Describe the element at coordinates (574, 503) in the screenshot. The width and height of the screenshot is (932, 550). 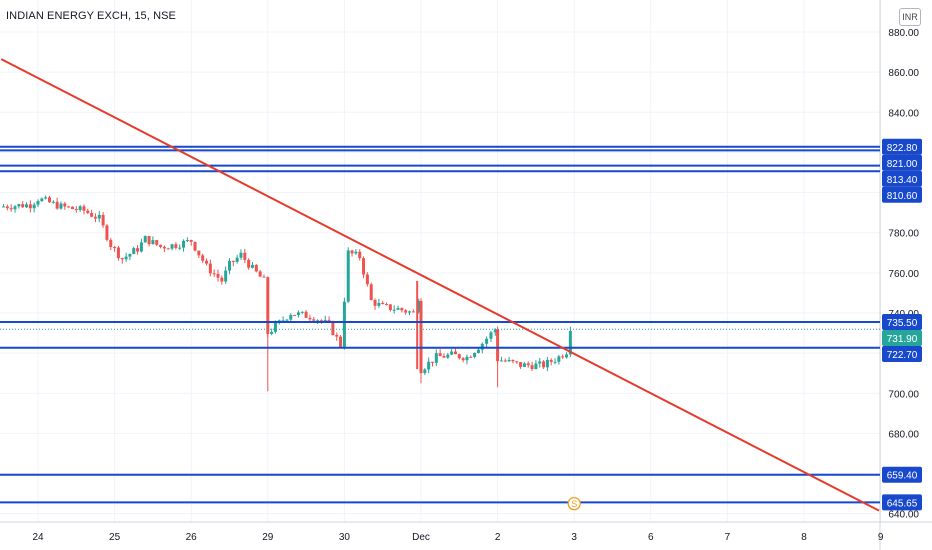
I see `dividend-marker-icon` at that location.